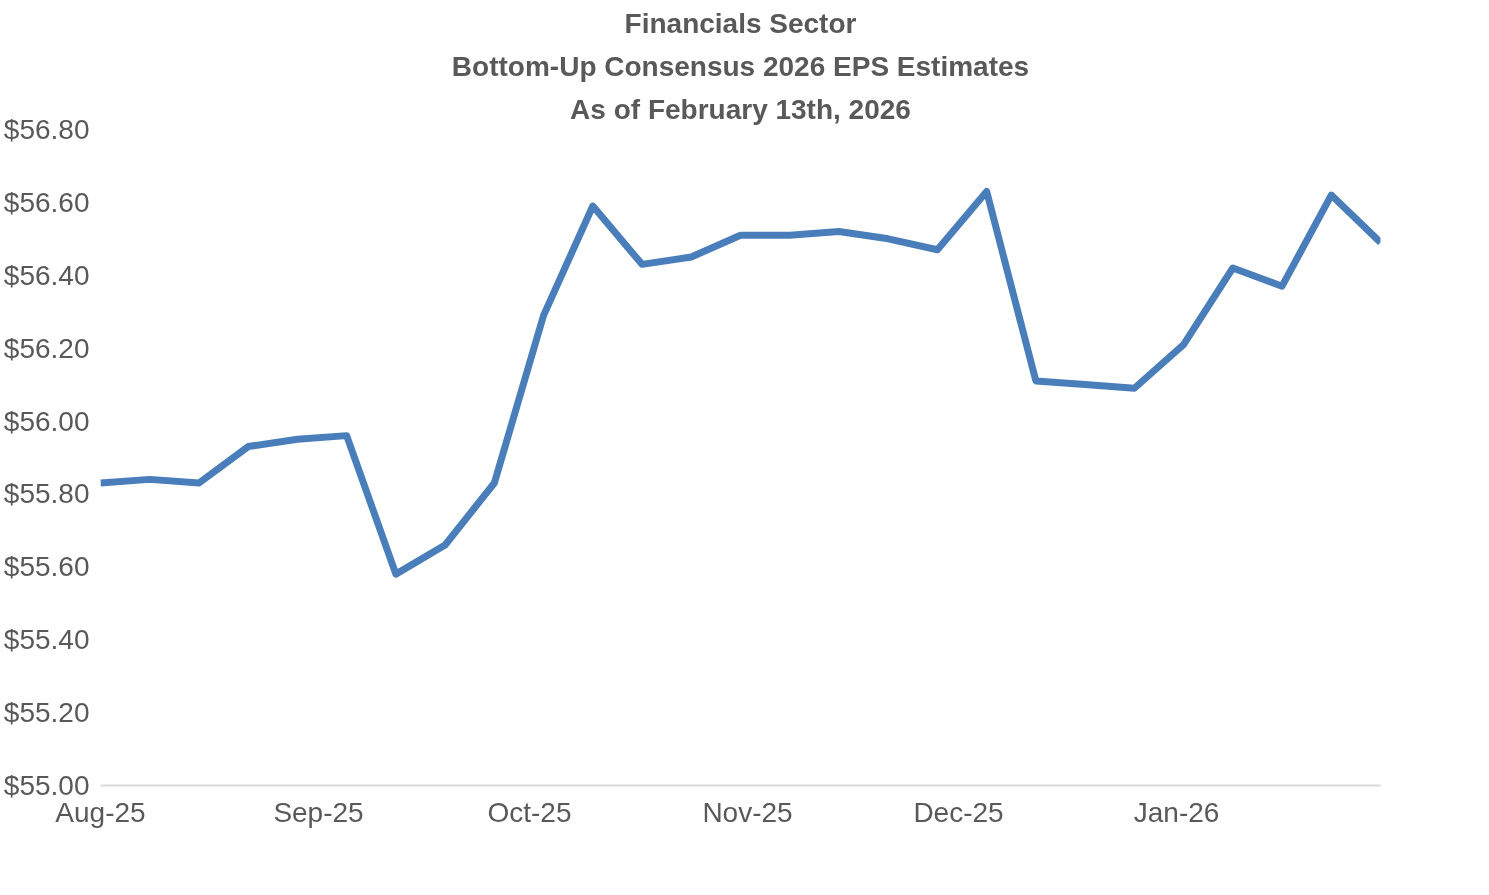 This screenshot has height=895, width=1489. I want to click on y-tick-label: $56.00, so click(46, 421).